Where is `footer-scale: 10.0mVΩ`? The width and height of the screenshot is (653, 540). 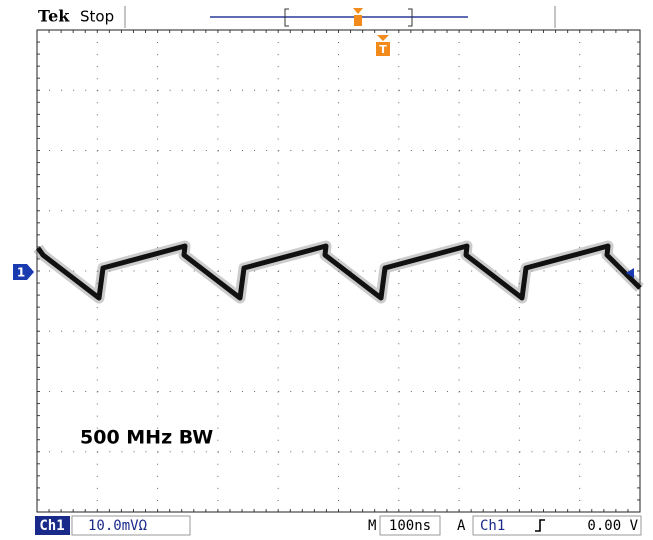 footer-scale: 10.0mVΩ is located at coordinates (117, 526).